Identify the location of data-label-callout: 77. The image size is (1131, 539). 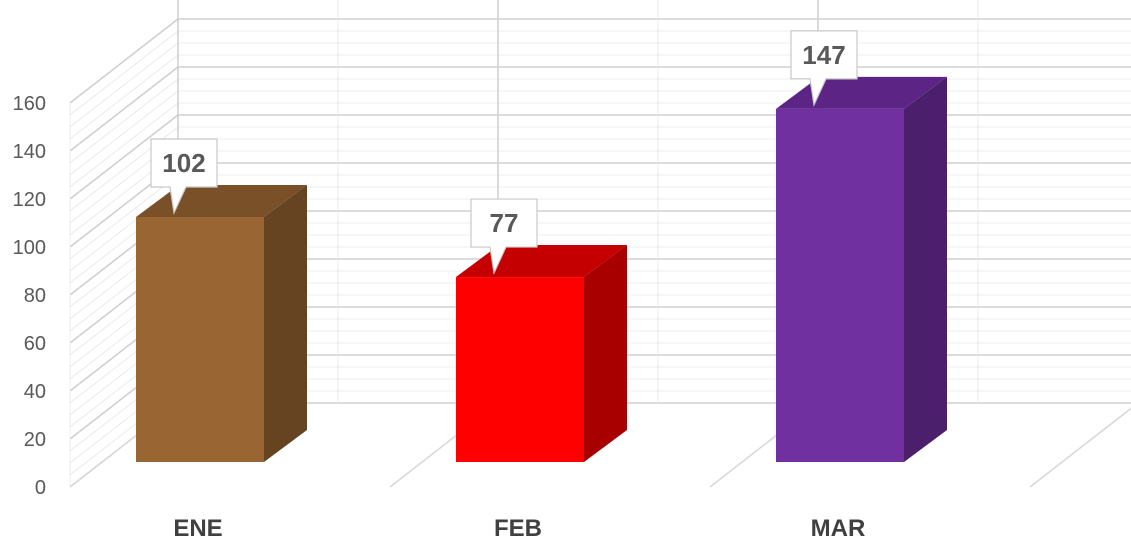
(504, 237).